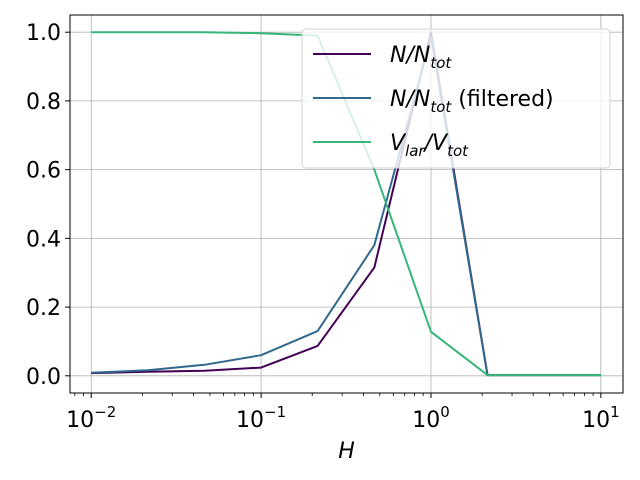 This screenshot has height=480, width=640. Describe the element at coordinates (43, 102) in the screenshot. I see `y-tick-label: 0.8` at that location.